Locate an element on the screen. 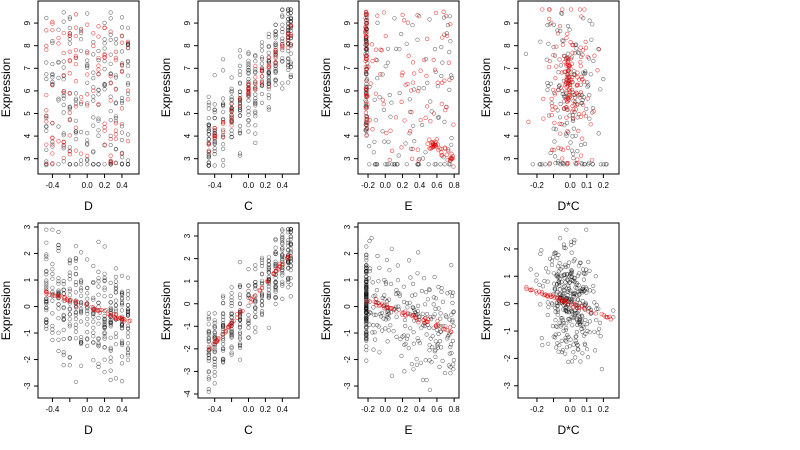 Image resolution: width=800 pixels, height=450 pixels. y-tick-label: 5 is located at coordinates (507, 113).